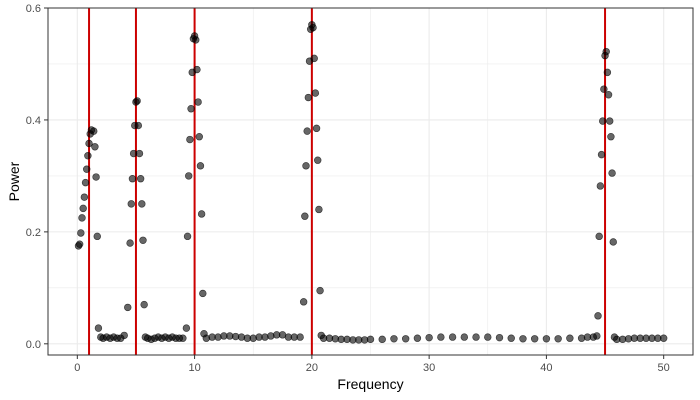 This screenshot has height=400, width=700. Describe the element at coordinates (14, 181) in the screenshot. I see `y-axis-title: Power` at that location.